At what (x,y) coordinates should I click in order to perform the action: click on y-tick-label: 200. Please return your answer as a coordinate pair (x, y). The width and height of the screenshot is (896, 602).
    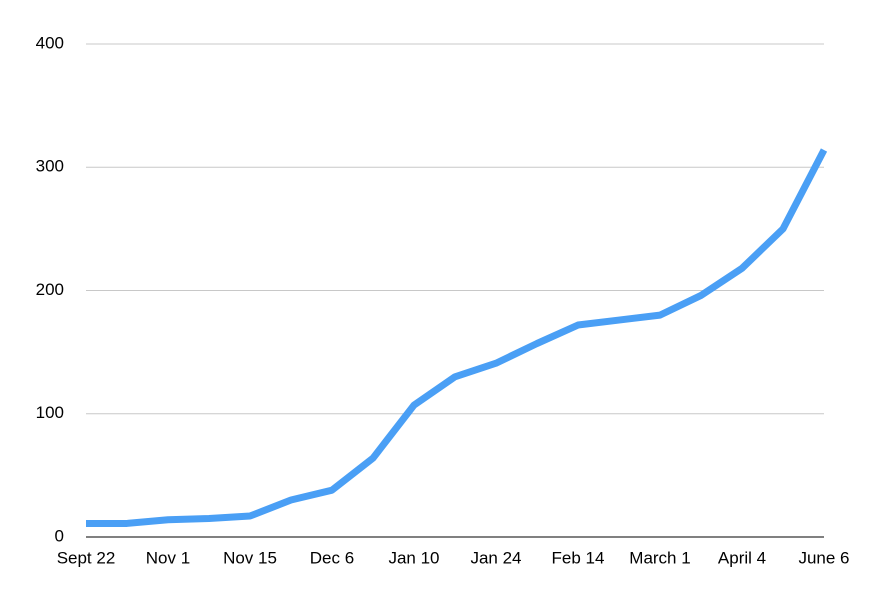
    Looking at the image, I should click on (50, 289).